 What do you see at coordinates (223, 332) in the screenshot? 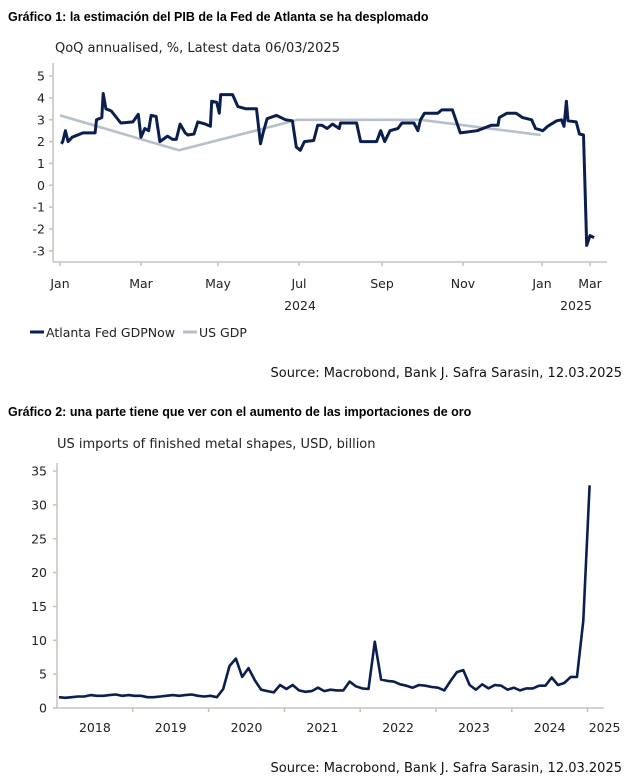
I see `legend-label-usgdp: US GDP` at bounding box center [223, 332].